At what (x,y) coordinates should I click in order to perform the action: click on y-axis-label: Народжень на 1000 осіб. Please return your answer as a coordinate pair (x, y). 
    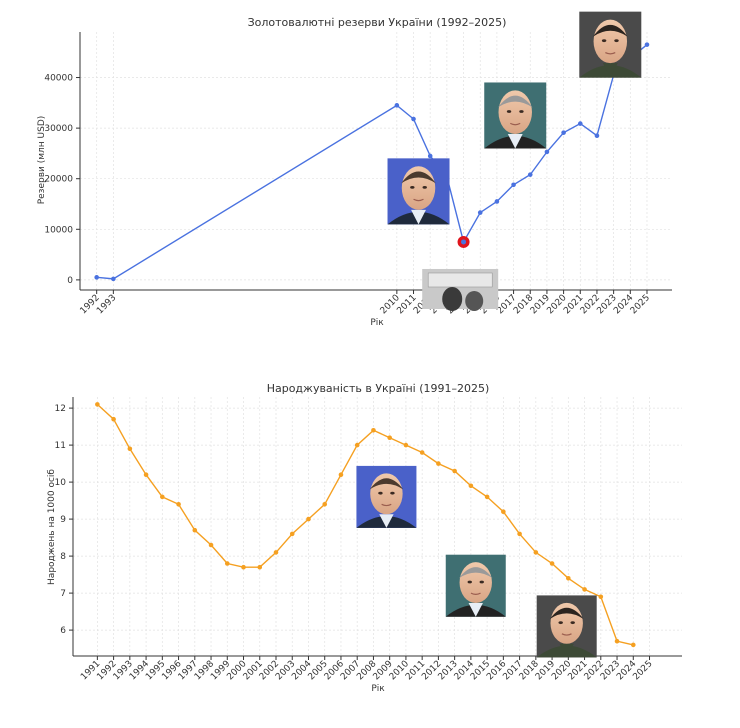
    Looking at the image, I should click on (52, 527).